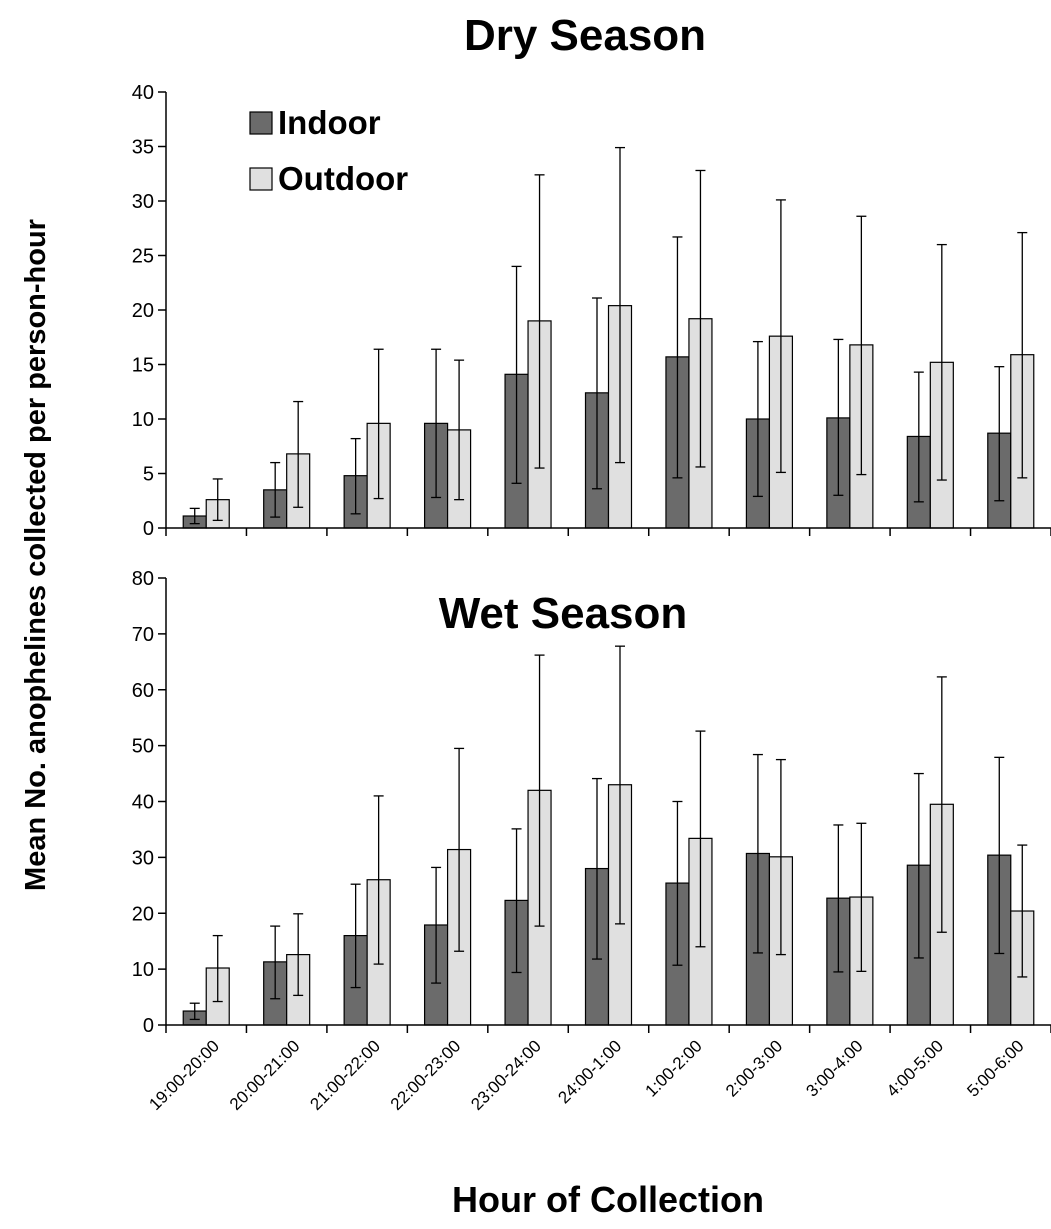 This screenshot has width=1051, height=1229. Describe the element at coordinates (995, 1068) in the screenshot. I see `x-tick-label: 5:00-6:00` at that location.